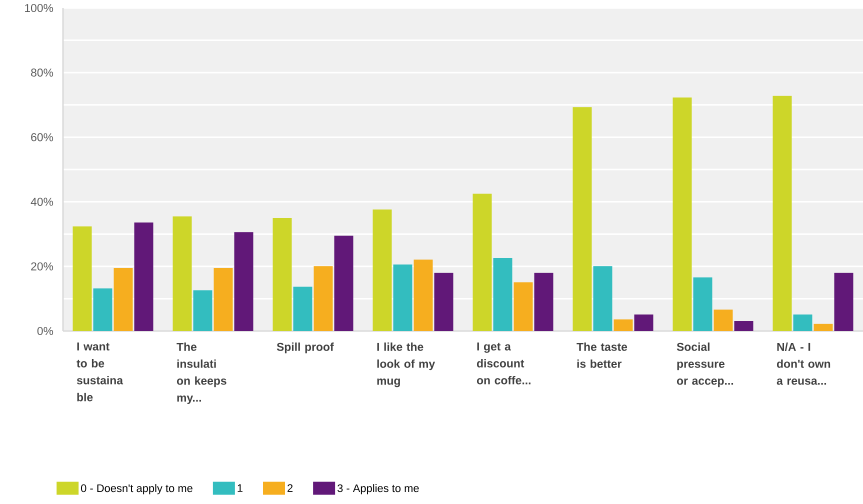 Image resolution: width=863 pixels, height=504 pixels. Describe the element at coordinates (39, 8) in the screenshot. I see `y-tick-label: 100%` at that location.